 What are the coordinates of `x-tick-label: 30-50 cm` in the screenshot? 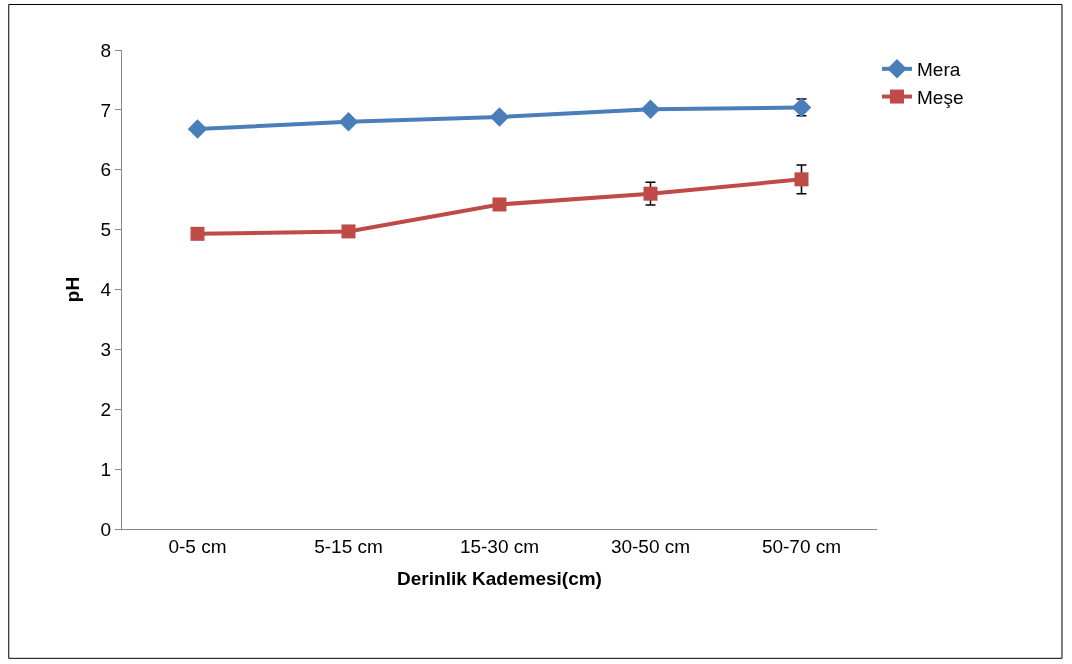 It's located at (650, 546).